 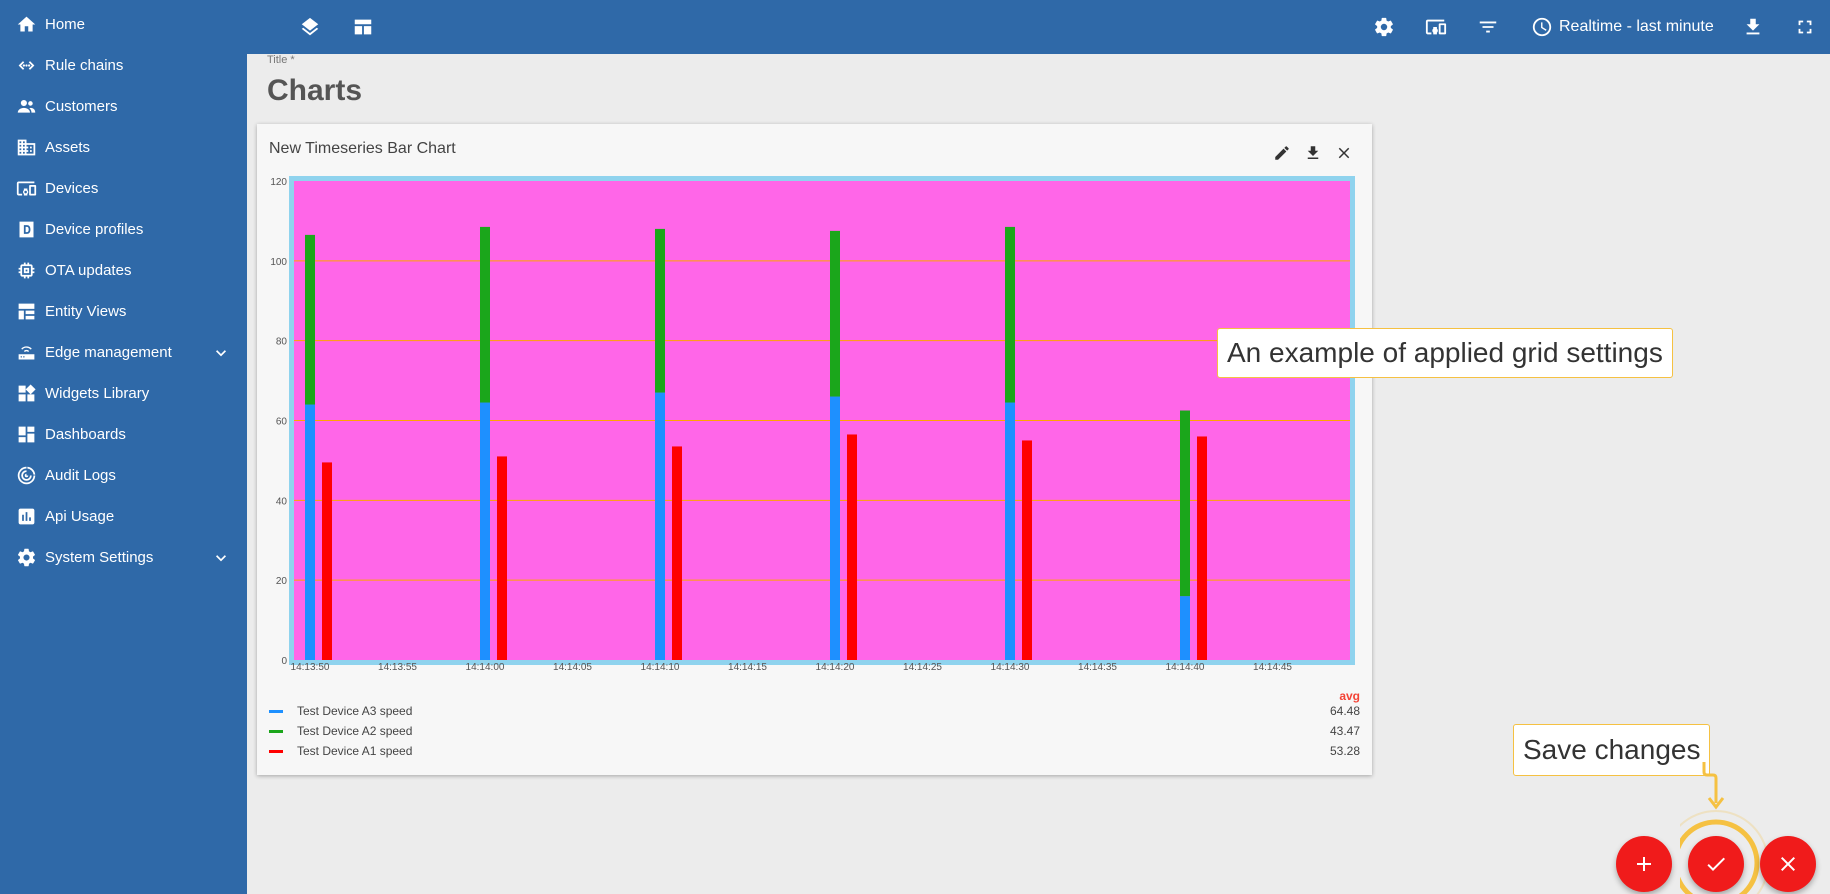 I want to click on sidebar-item-label: System Settings, so click(x=99, y=557).